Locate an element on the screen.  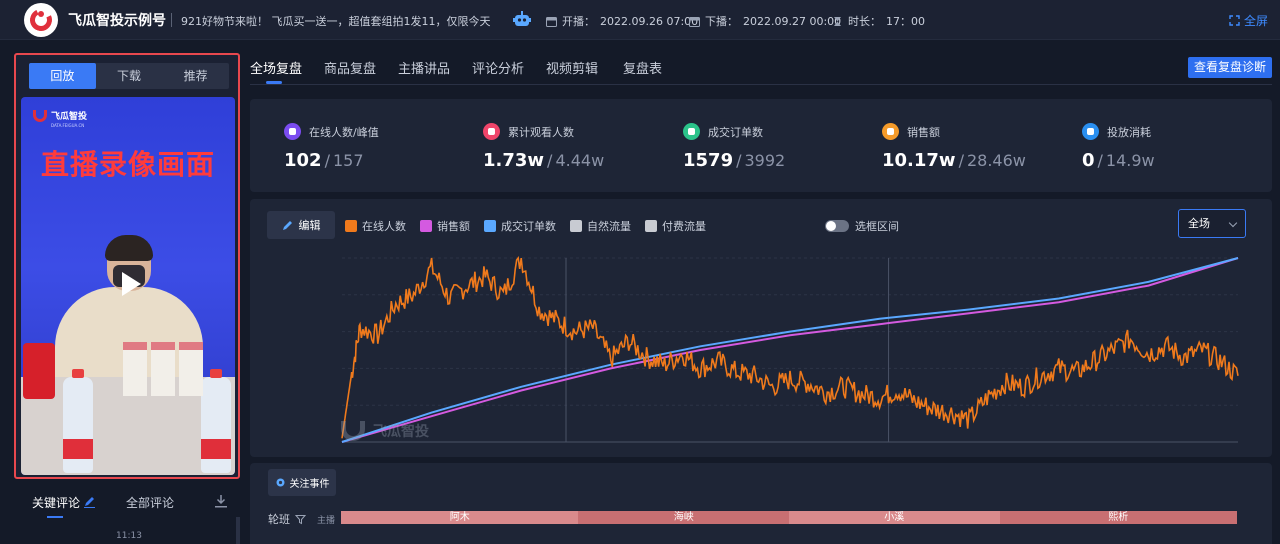
tab-playback: 回放 is located at coordinates (62, 76).